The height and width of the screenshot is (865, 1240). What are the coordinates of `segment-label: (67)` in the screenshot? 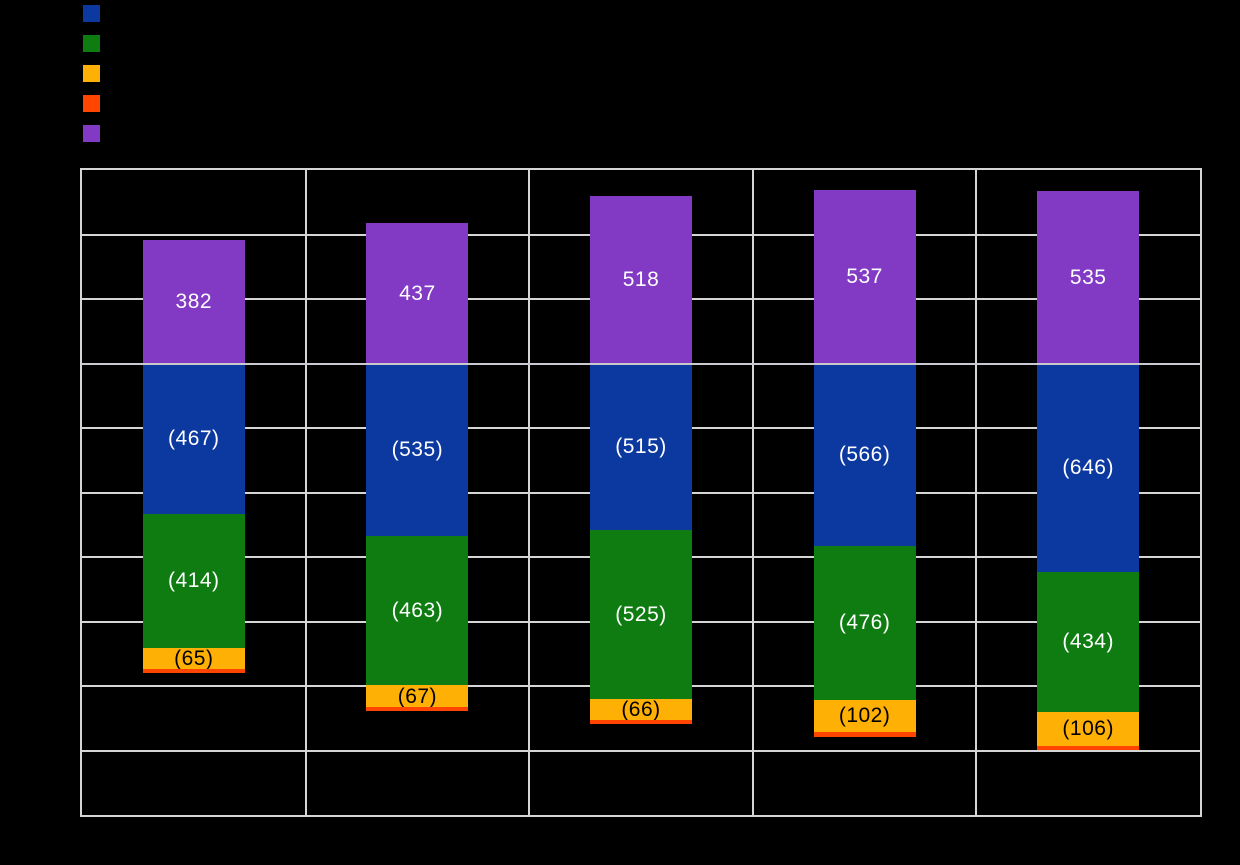 It's located at (417, 696).